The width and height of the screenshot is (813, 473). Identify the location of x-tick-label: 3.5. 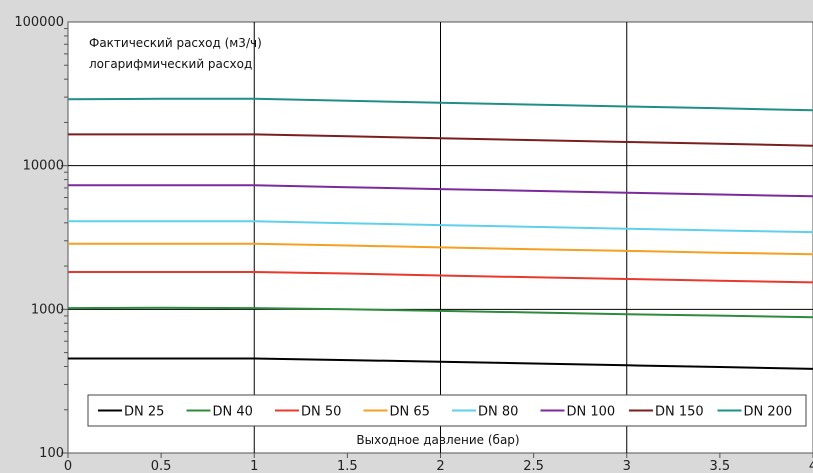
(720, 466).